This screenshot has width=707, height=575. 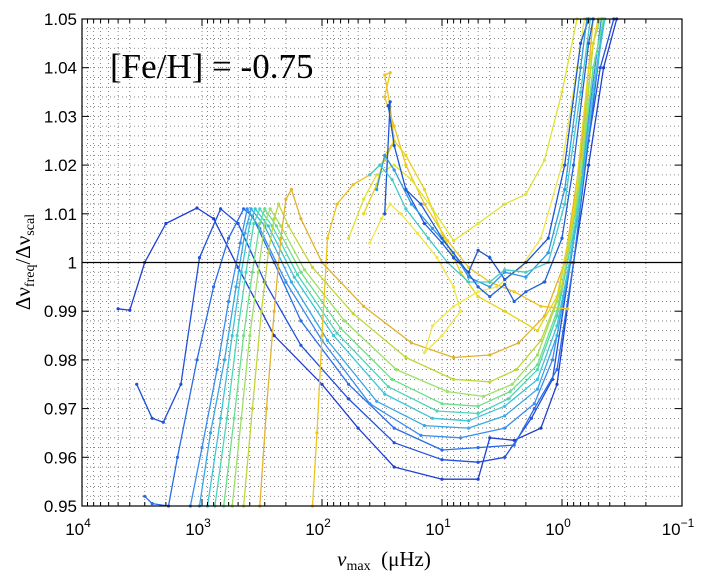 I want to click on y-tick-label: 0.96, so click(x=60, y=457).